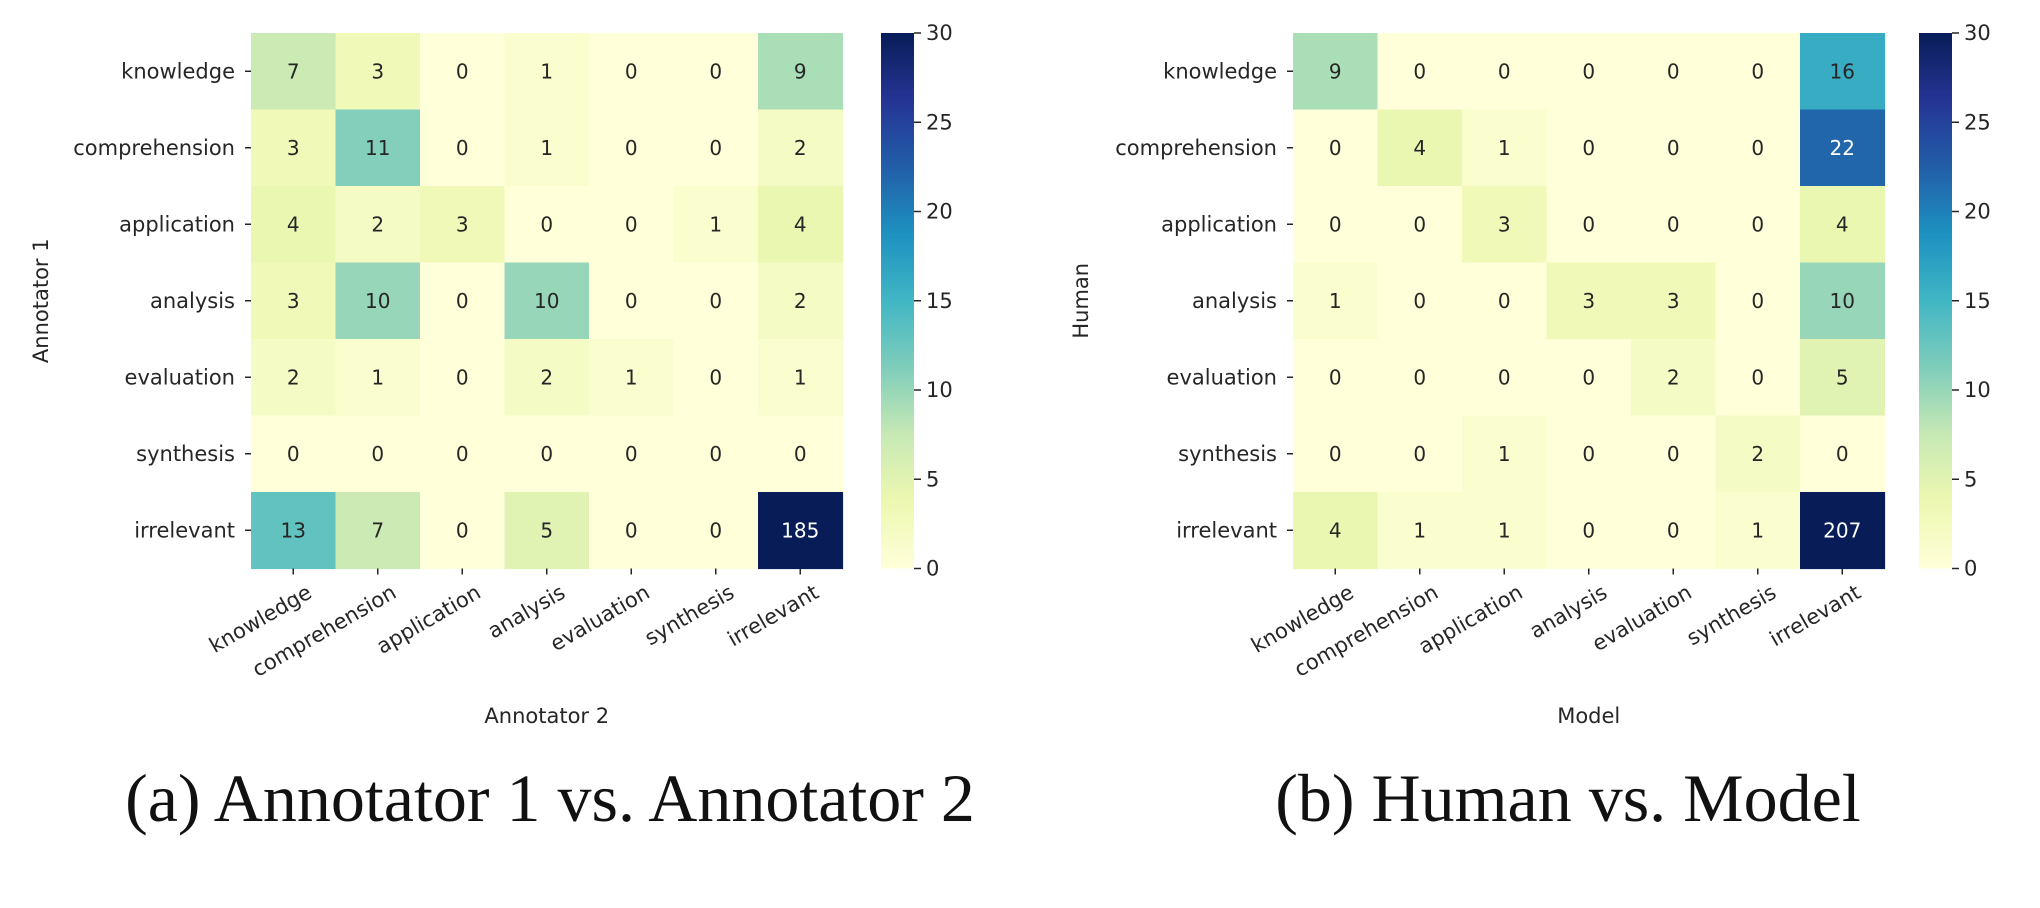 This screenshot has height=908, width=2040. I want to click on cell-application-analysis, so click(547, 225).